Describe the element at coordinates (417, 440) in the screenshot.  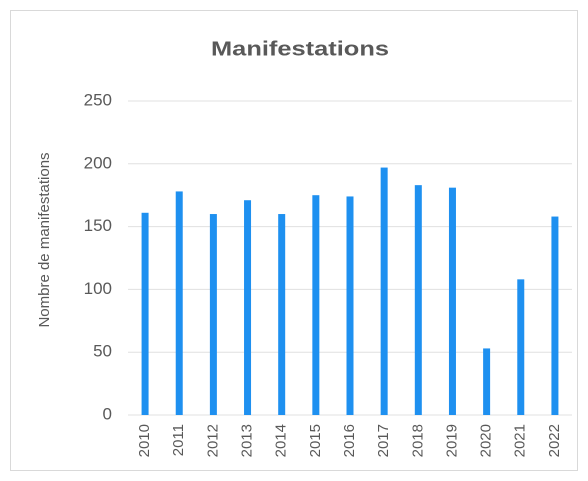
I see `x-tick-label: 2018` at that location.